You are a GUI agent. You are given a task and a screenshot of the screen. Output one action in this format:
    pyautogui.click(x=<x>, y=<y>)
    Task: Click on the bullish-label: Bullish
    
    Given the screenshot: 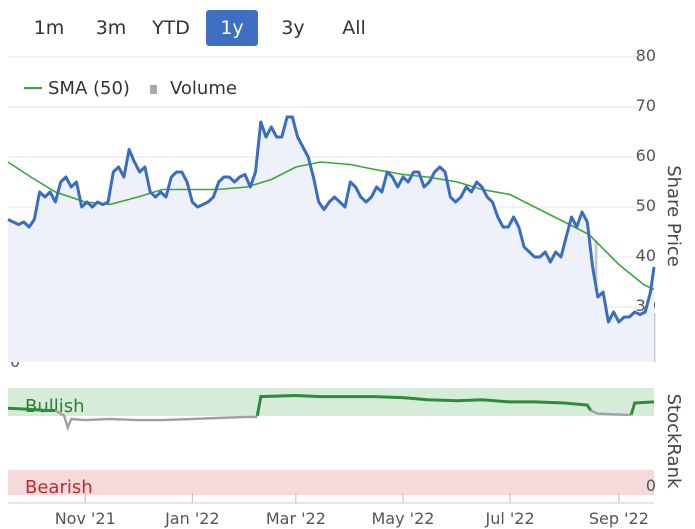 What is the action you would take?
    pyautogui.click(x=55, y=406)
    